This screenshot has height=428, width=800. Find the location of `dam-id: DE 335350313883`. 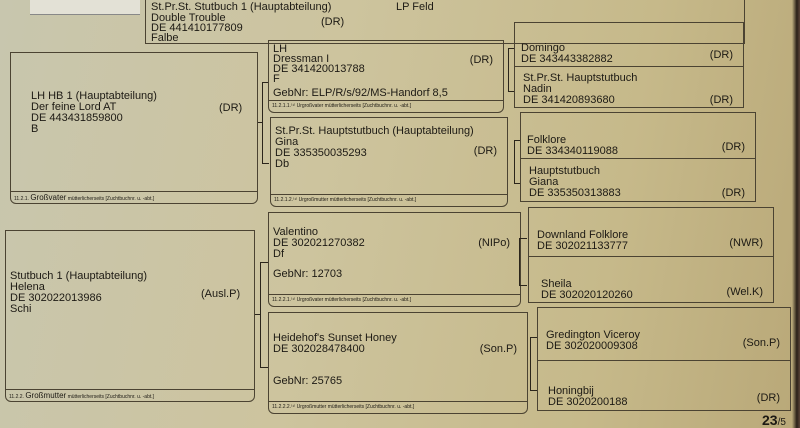

dam-id: DE 335350313883 is located at coordinates (575, 193).